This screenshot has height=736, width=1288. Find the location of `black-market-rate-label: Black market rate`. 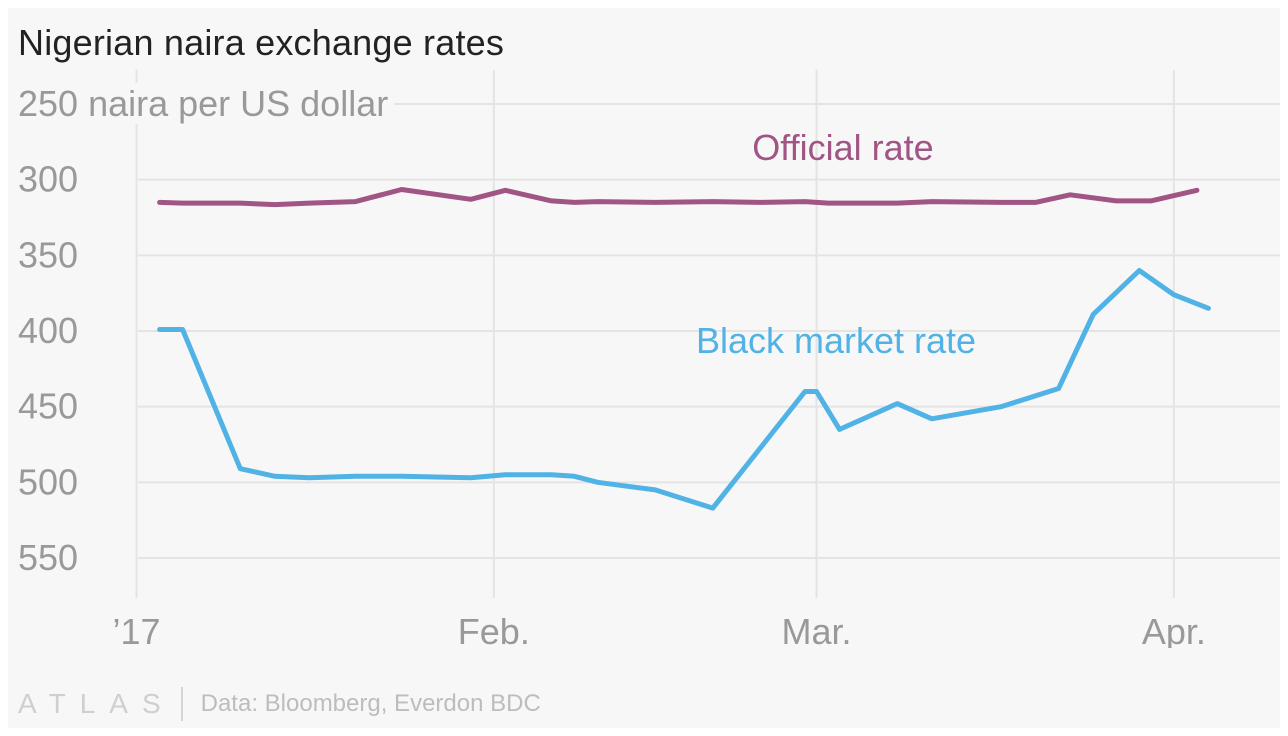

black-market-rate-label: Black market rate is located at coordinates (836, 340).